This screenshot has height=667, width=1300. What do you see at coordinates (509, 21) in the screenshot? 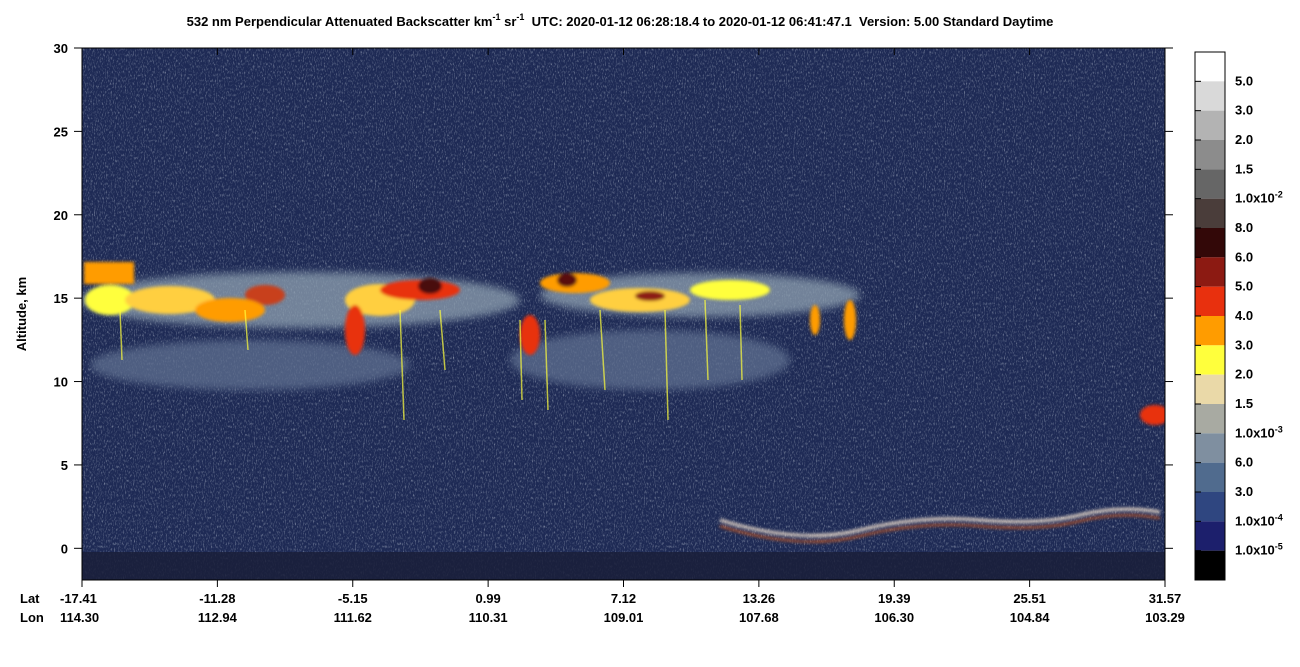
I see `title-part: sr` at bounding box center [509, 21].